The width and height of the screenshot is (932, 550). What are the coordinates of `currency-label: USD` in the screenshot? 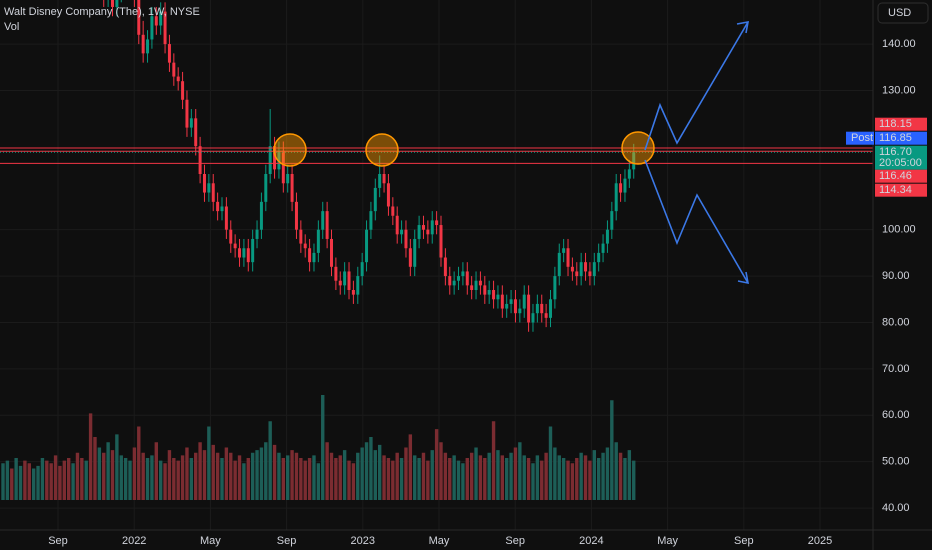 It's located at (899, 13).